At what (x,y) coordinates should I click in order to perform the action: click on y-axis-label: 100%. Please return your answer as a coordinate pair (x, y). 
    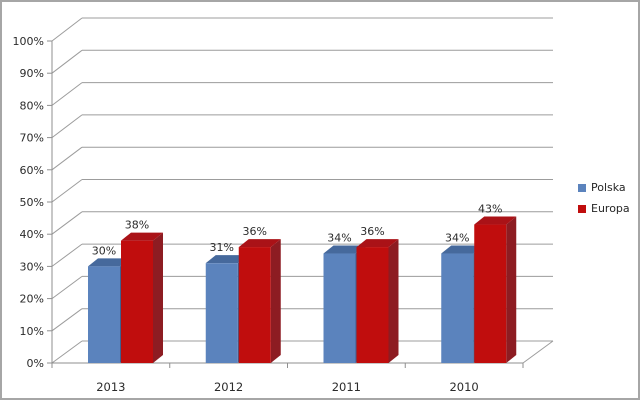
    Looking at the image, I should click on (28, 41).